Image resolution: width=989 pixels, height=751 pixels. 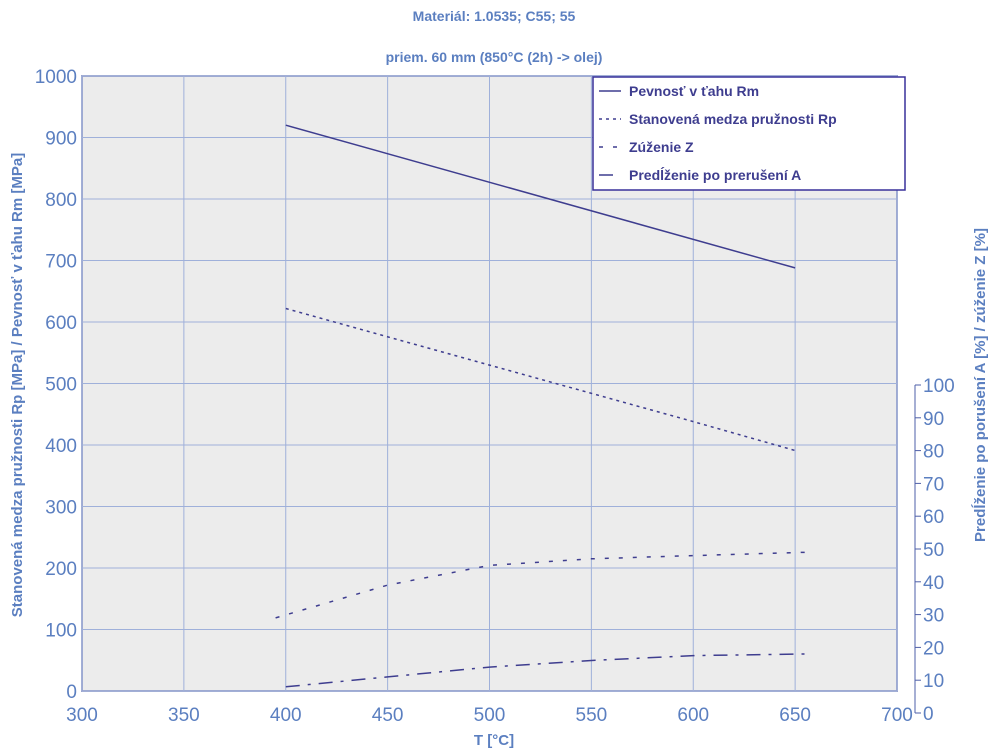 What do you see at coordinates (61, 385) in the screenshot?
I see `y-tick-label: 500` at bounding box center [61, 385].